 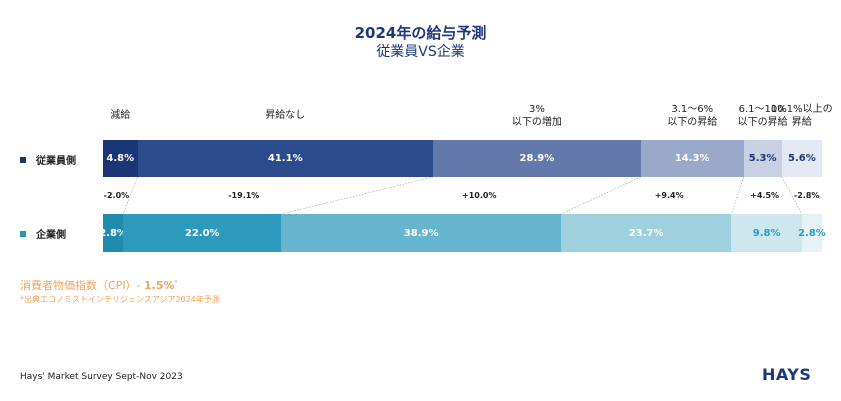 What do you see at coordinates (51, 235) in the screenshot?
I see `row-label-employer-text: 企業側` at bounding box center [51, 235].